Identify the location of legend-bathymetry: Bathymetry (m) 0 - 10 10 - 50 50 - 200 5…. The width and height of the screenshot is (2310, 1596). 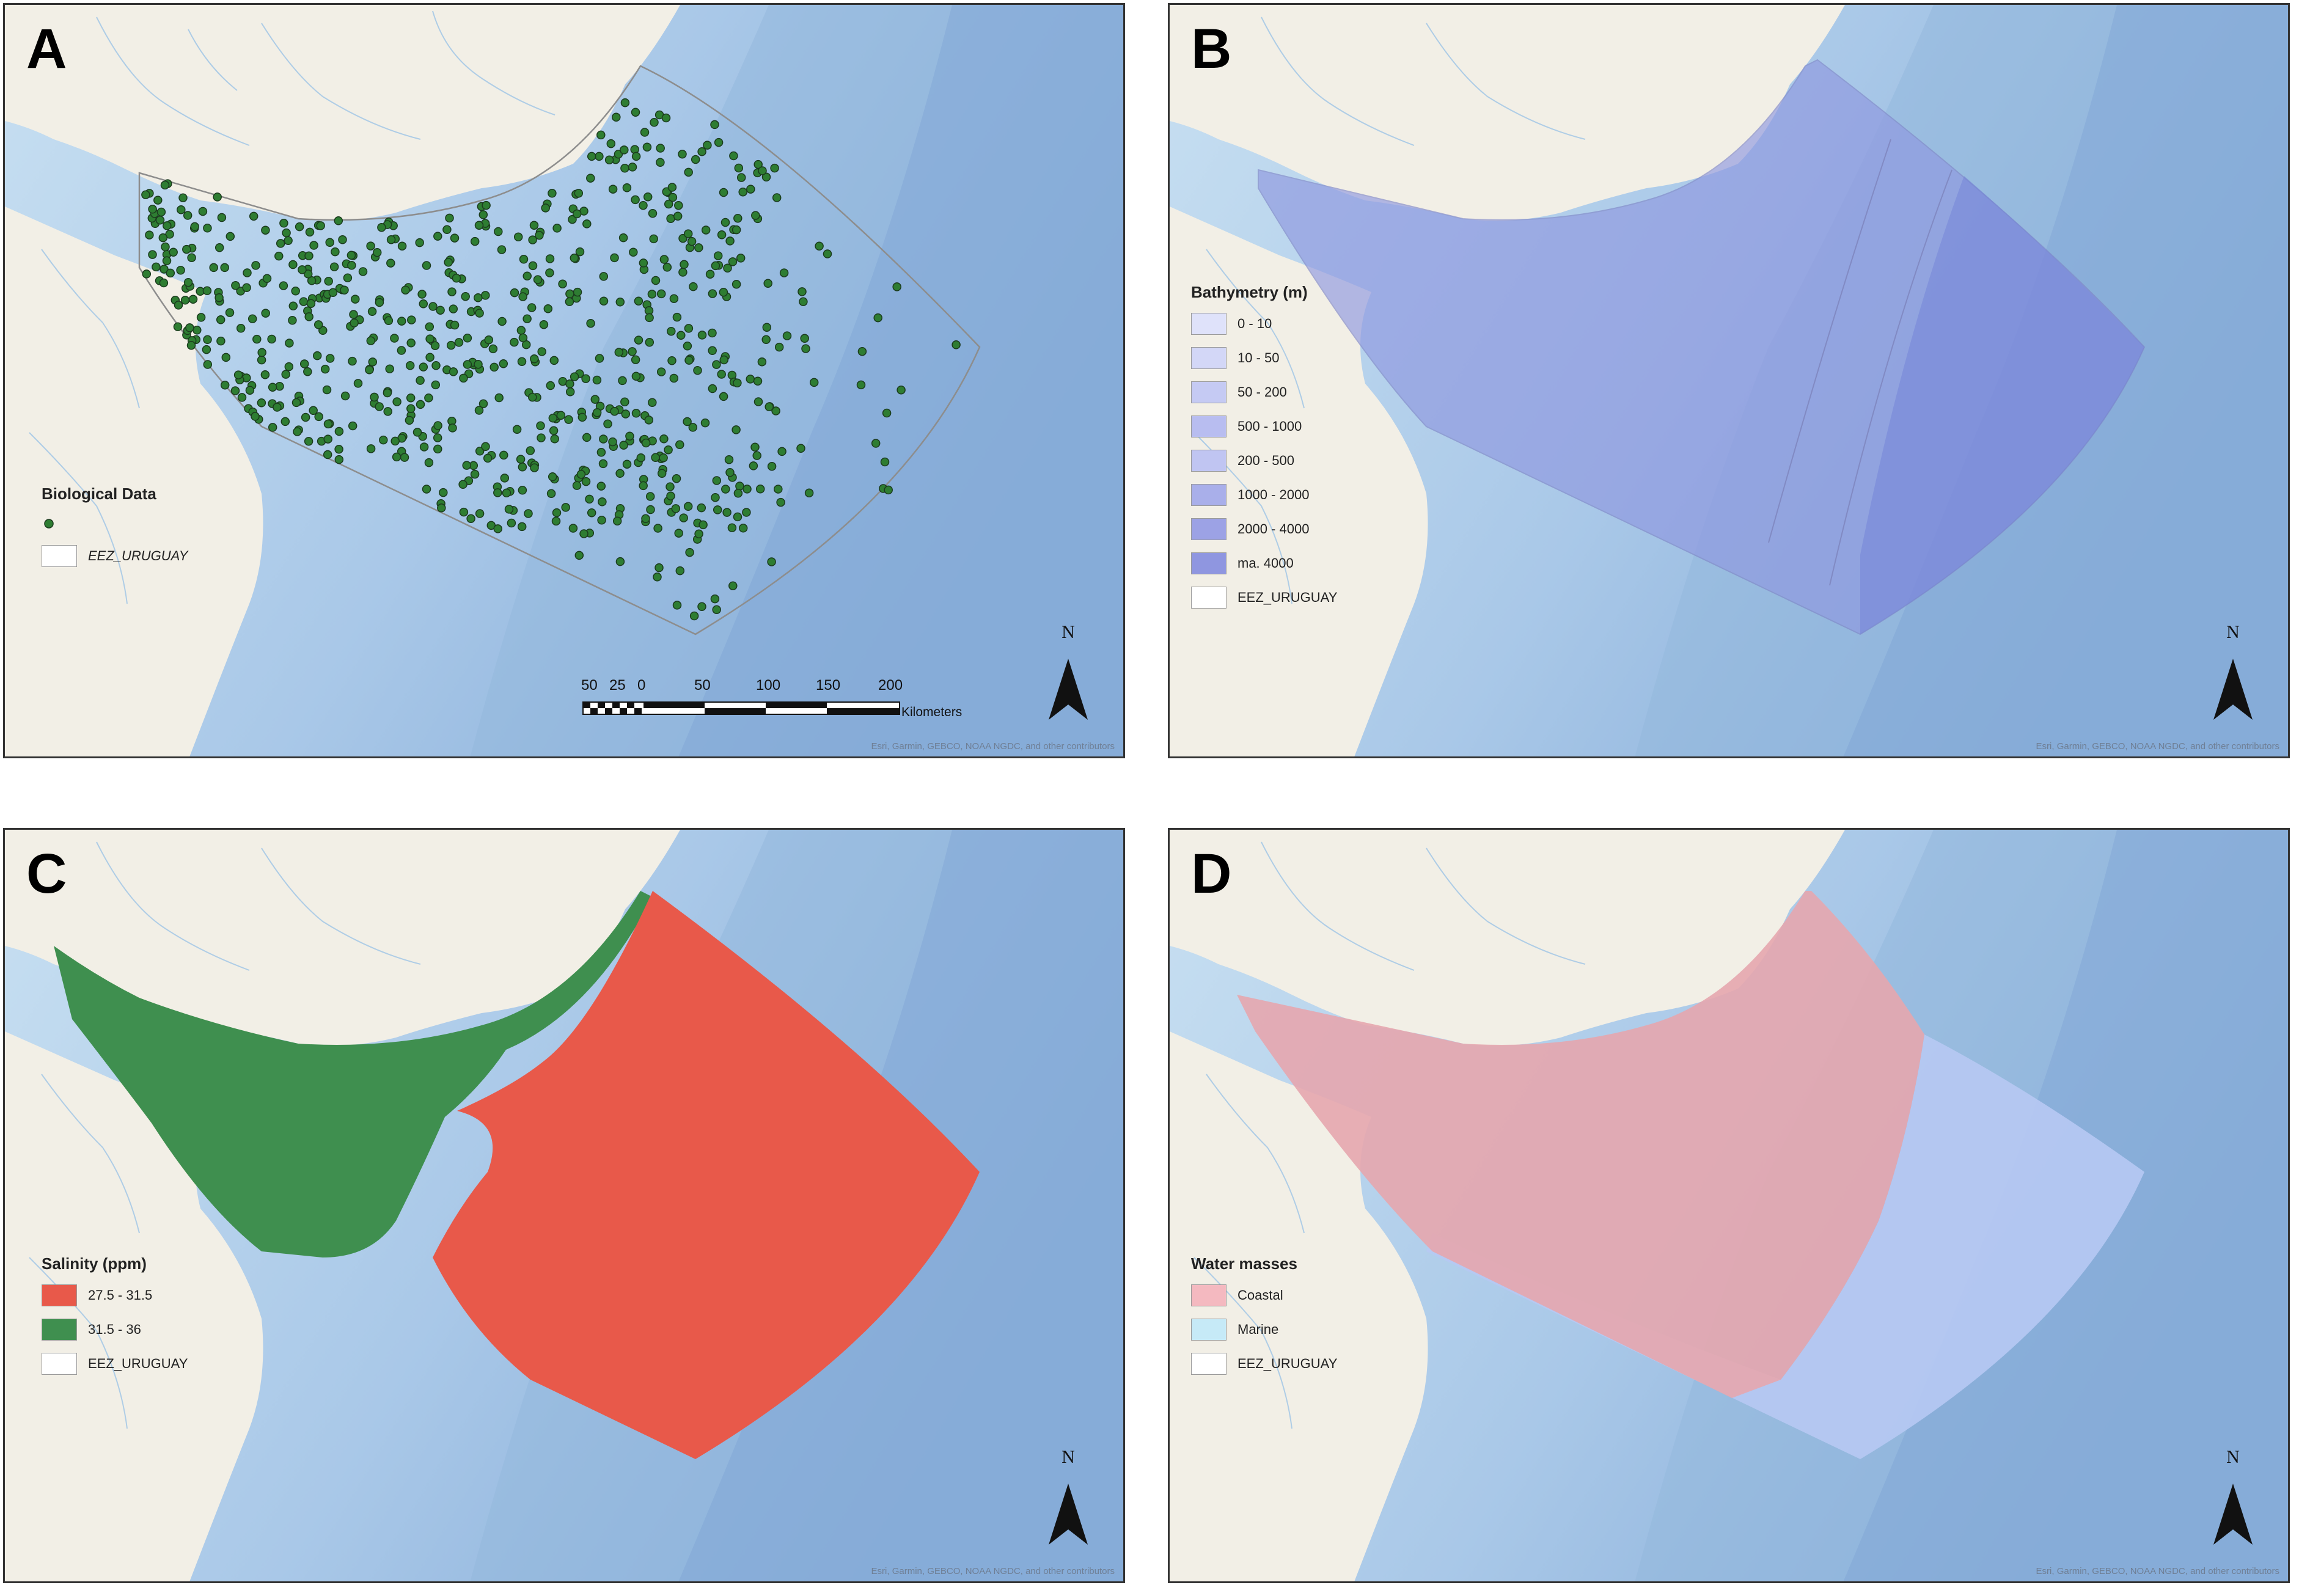
(1264, 449).